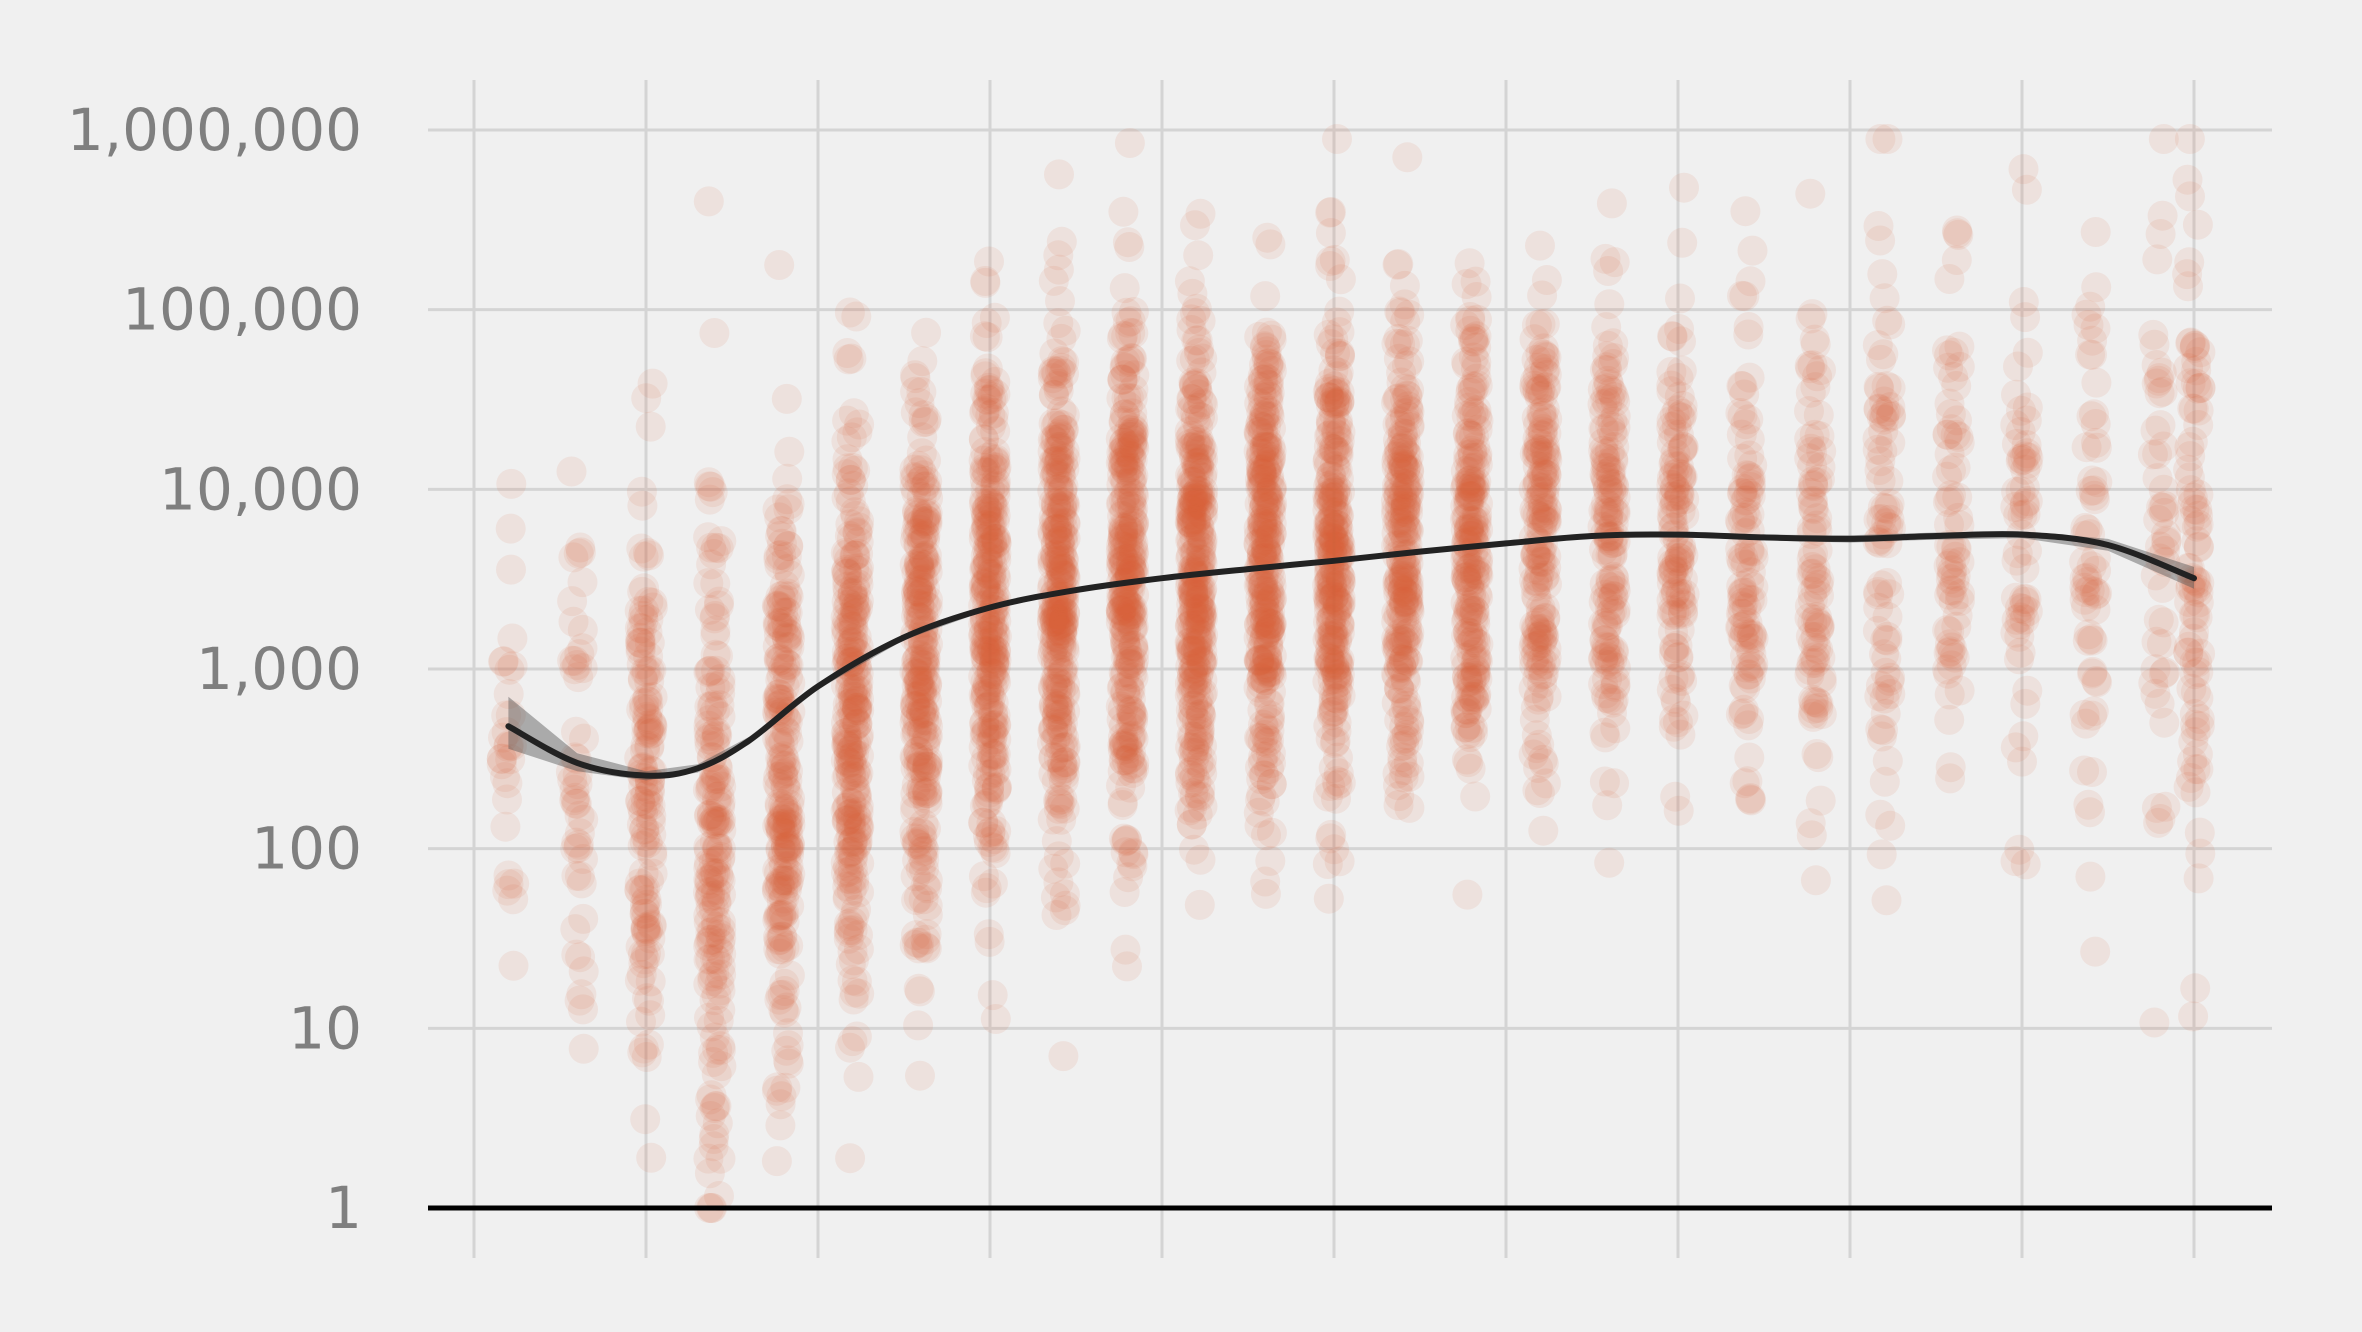  What do you see at coordinates (214, 130) in the screenshot?
I see `y-tick-label-6: 1,000,000` at bounding box center [214, 130].